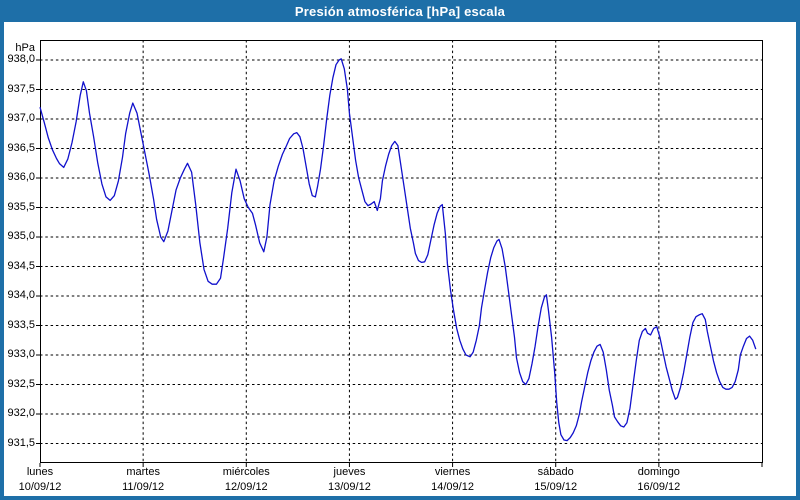 The width and height of the screenshot is (800, 500). Describe the element at coordinates (452, 487) in the screenshot. I see `x-axis-date-label: 14/09/12` at that location.